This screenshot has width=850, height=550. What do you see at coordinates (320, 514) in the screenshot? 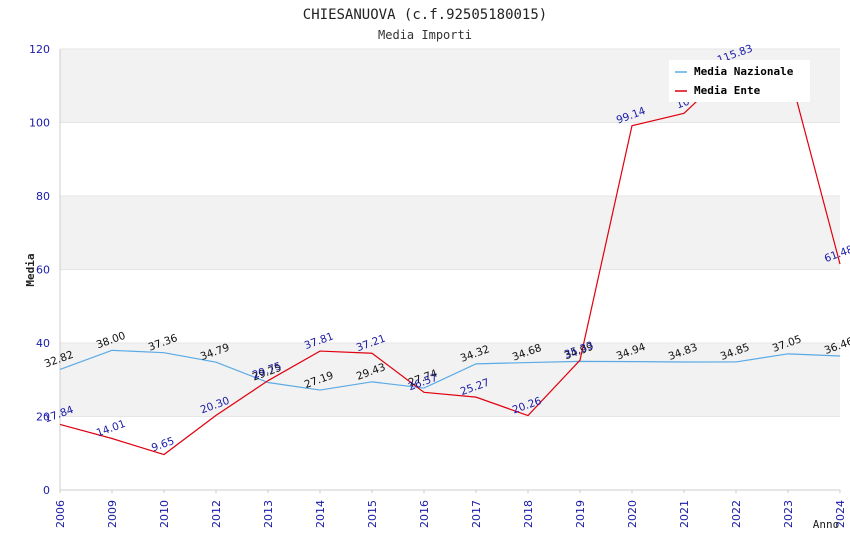
I see `x-tick-label: 2014` at bounding box center [320, 514].